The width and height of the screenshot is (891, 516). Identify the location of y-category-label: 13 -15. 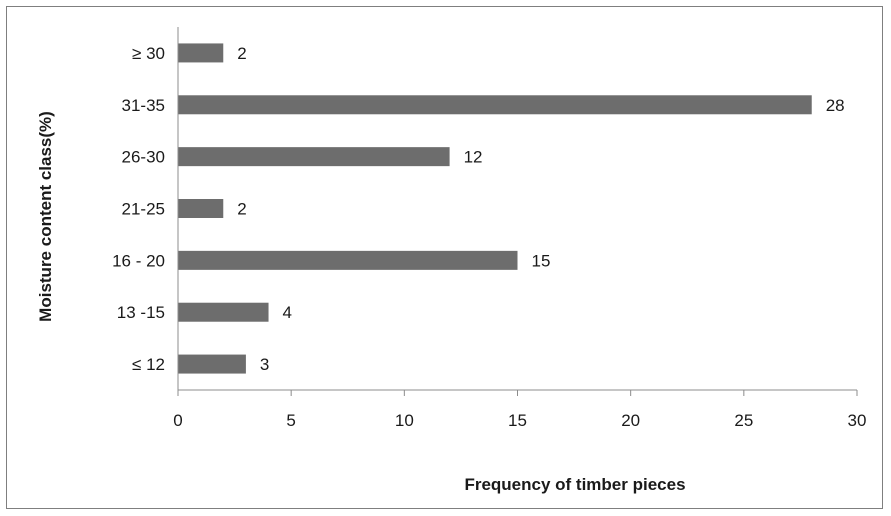
(141, 312).